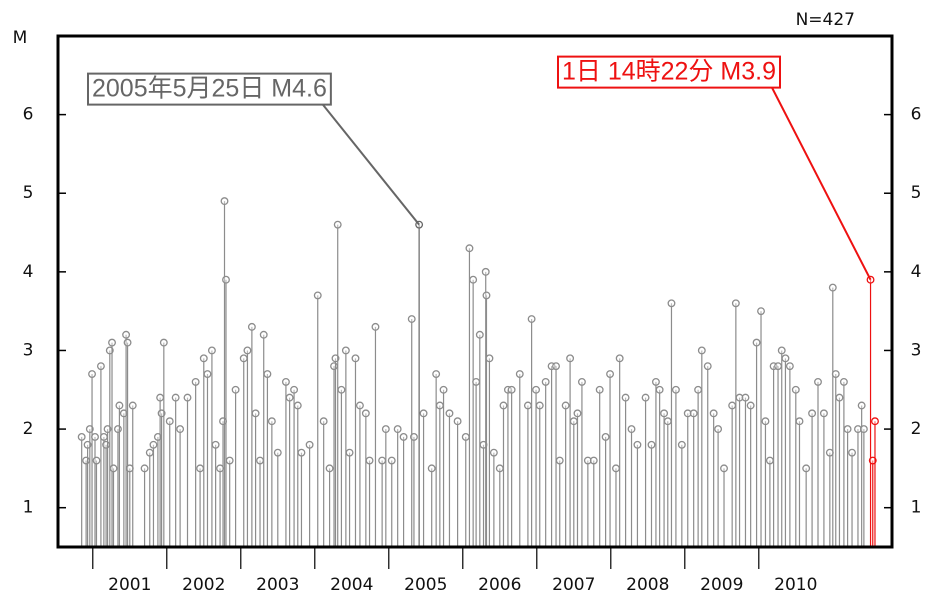  Describe the element at coordinates (573, 585) in the screenshot. I see `x-tick-label: 2007` at that location.